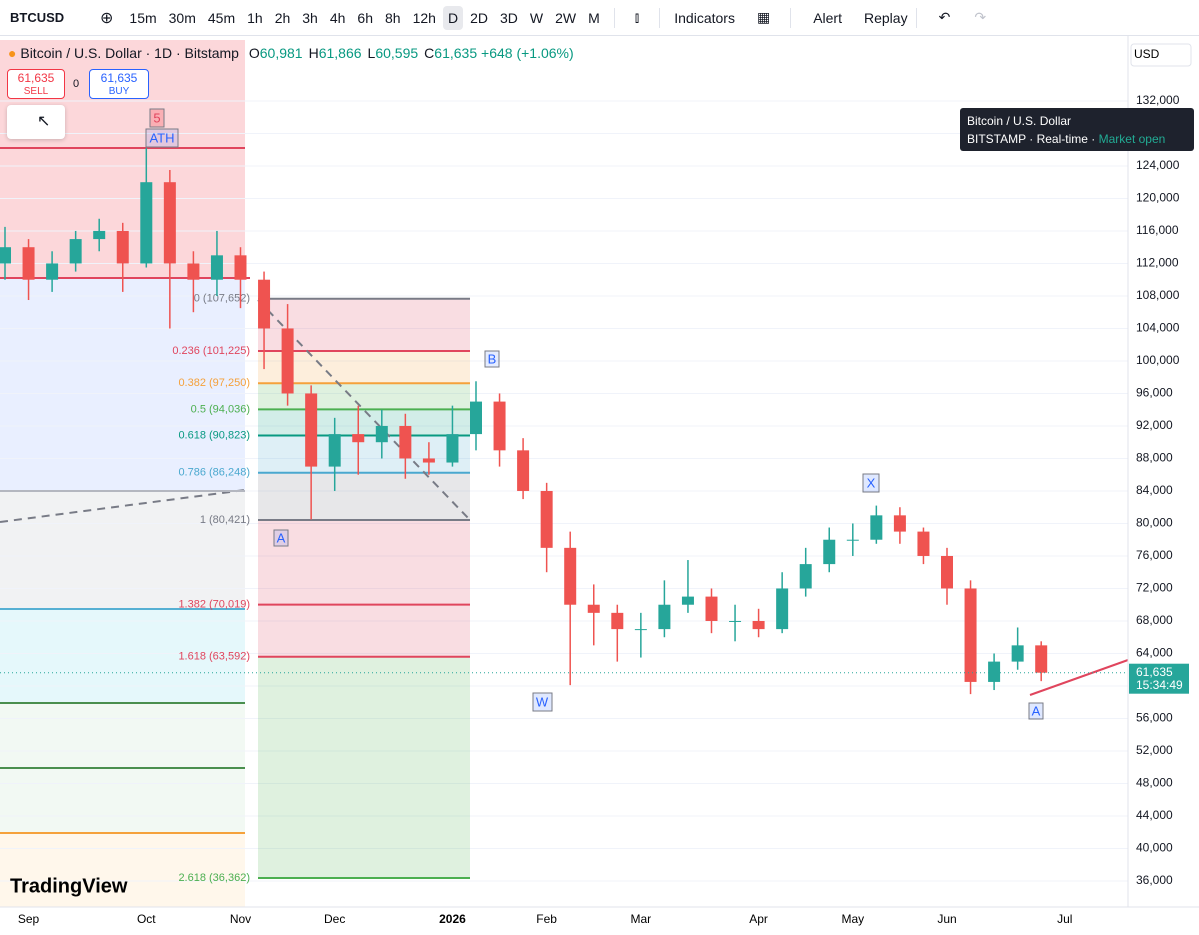  What do you see at coordinates (827, 17) in the screenshot?
I see `alert: Alert` at bounding box center [827, 17].